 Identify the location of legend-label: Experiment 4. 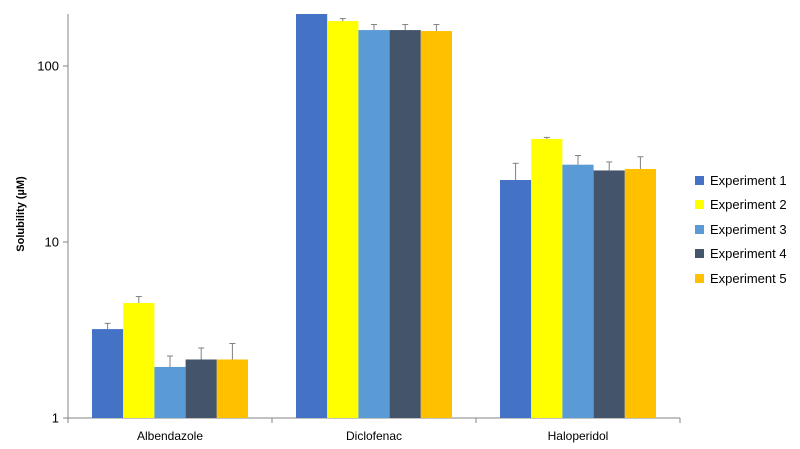
(748, 254).